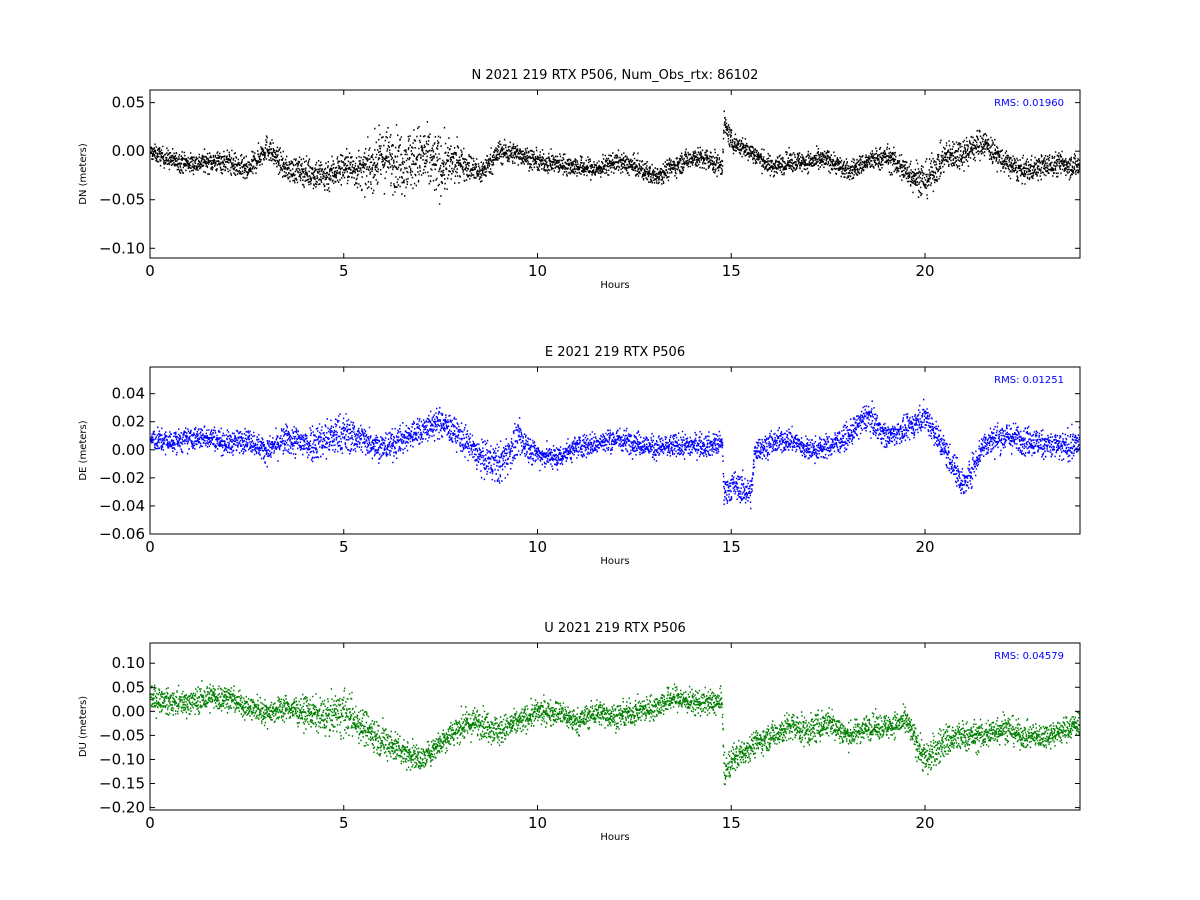 The height and width of the screenshot is (900, 1200). I want to click on rms-label: RMS: 0.01251, so click(1029, 380).